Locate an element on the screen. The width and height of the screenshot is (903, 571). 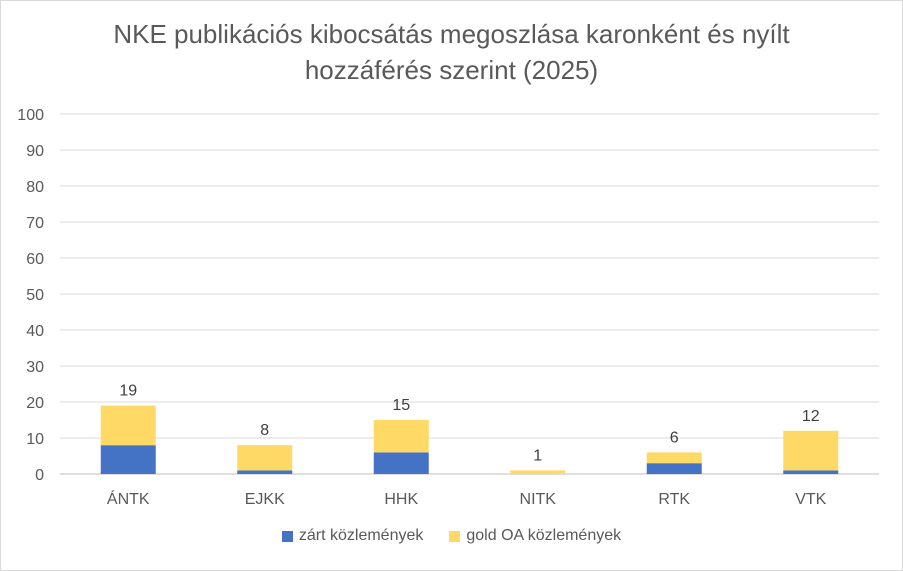
y-tick-label: 30 is located at coordinates (35, 367).